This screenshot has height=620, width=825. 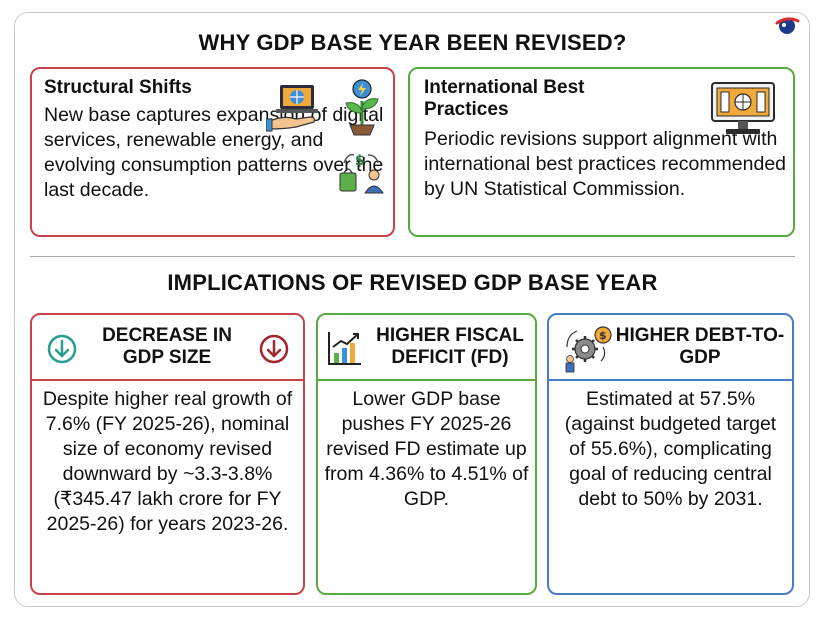 What do you see at coordinates (504, 98) in the screenshot?
I see `international-best-practices-title: International Best Practices` at bounding box center [504, 98].